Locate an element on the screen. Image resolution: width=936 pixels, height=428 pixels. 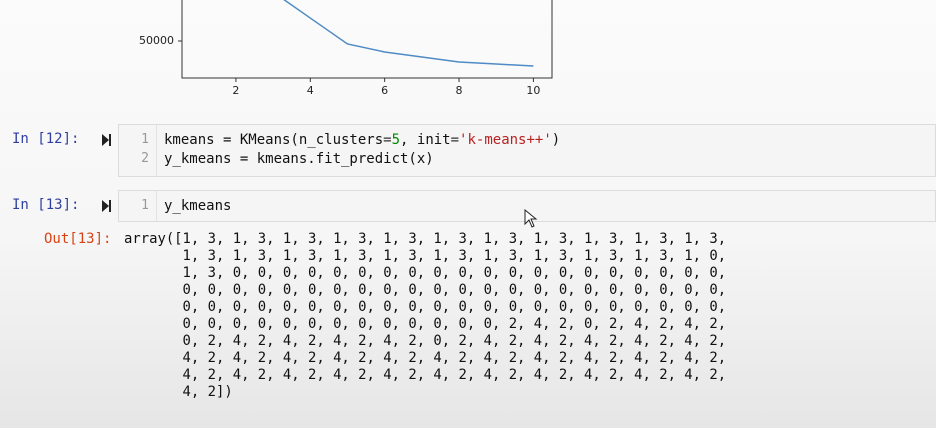
code-token: , init is located at coordinates (425, 140).